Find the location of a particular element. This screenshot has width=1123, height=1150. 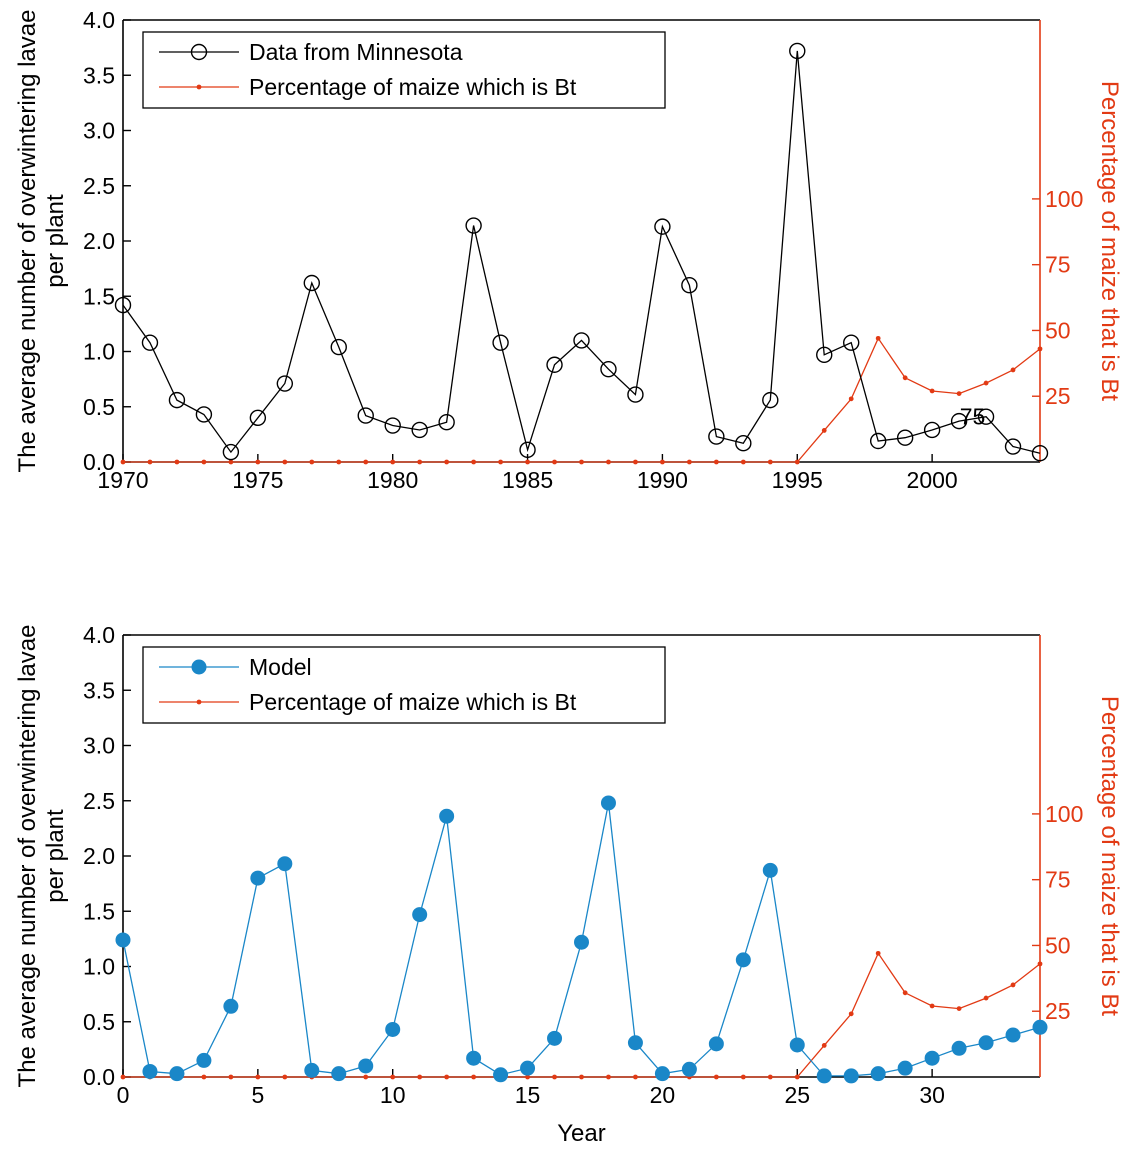

overlap-annotation: 75 is located at coordinates (973, 417).